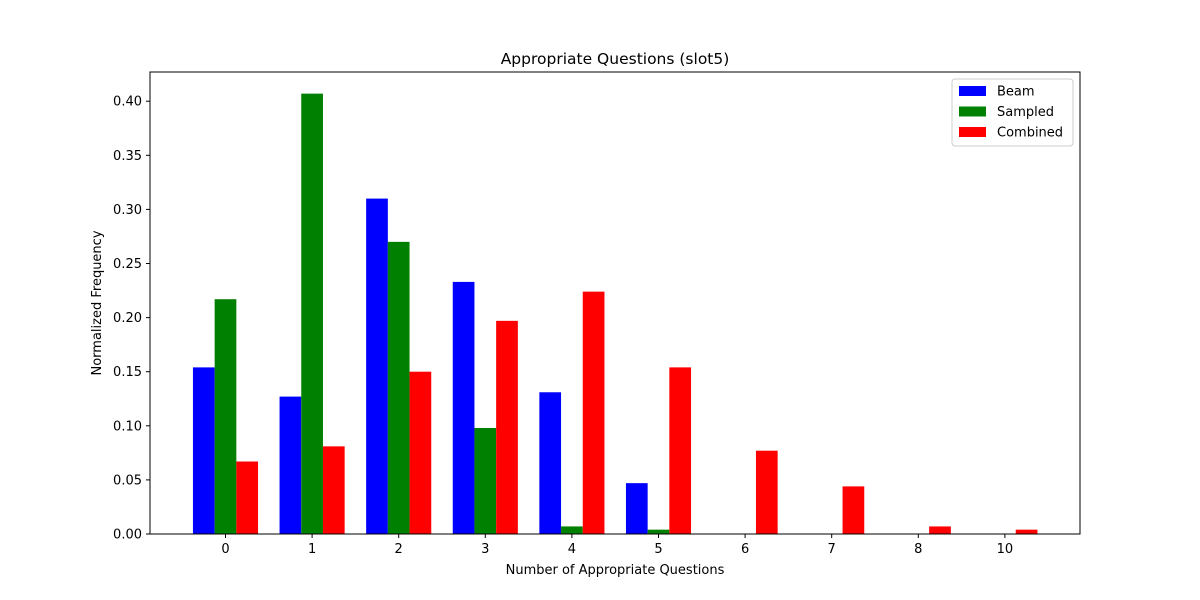  Describe the element at coordinates (972, 111) in the screenshot. I see `legend-swatch-sampled` at that location.